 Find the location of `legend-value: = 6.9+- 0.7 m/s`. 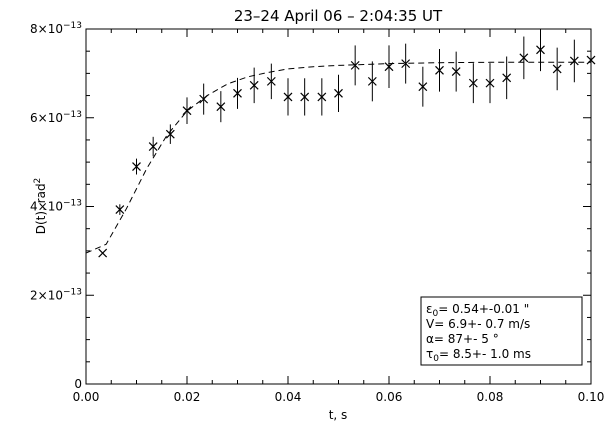

legend-value: = 6.9+- 0.7 m/s is located at coordinates (482, 324).